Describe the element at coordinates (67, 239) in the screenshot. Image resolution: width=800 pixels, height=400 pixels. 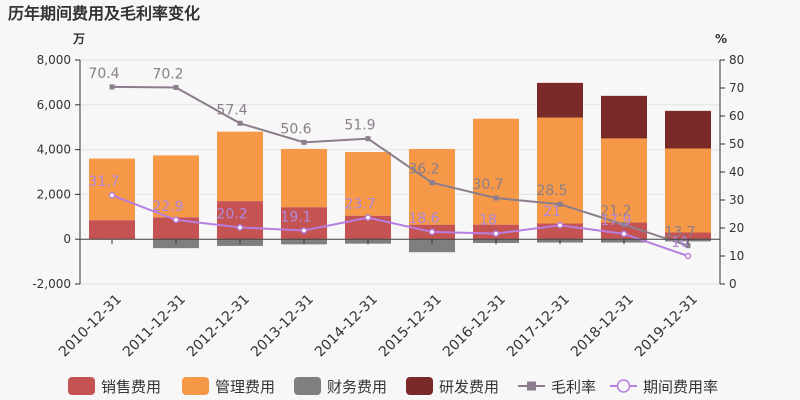
I see `left-tick-label: 0` at that location.